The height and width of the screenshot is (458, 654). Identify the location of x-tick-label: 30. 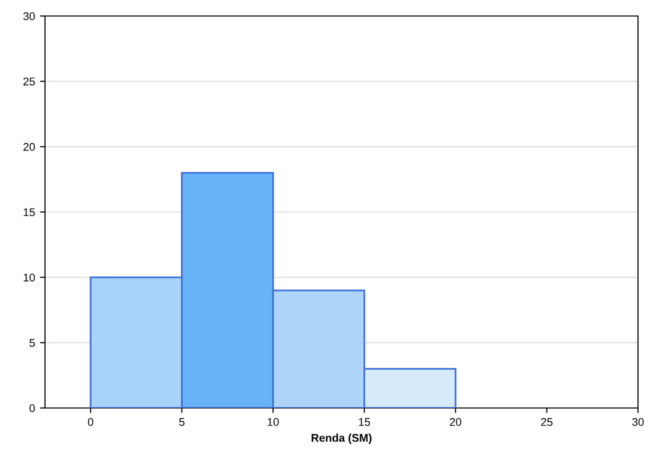
(638, 422).